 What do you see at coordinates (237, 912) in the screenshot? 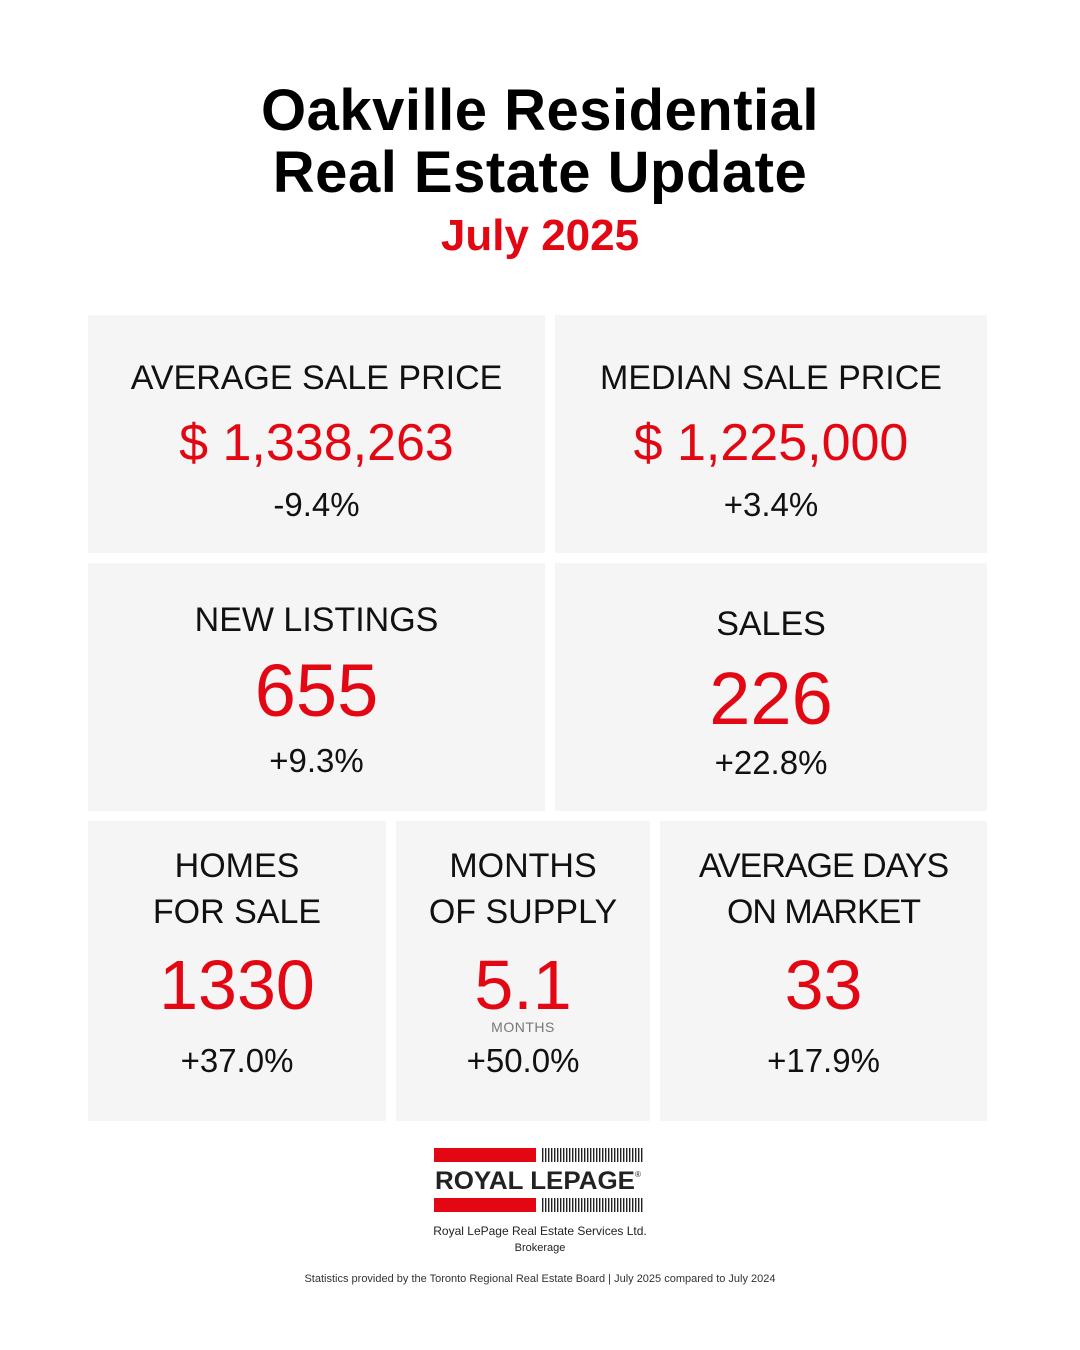
I see `stat-label-line-2: FOR SALE` at bounding box center [237, 912].